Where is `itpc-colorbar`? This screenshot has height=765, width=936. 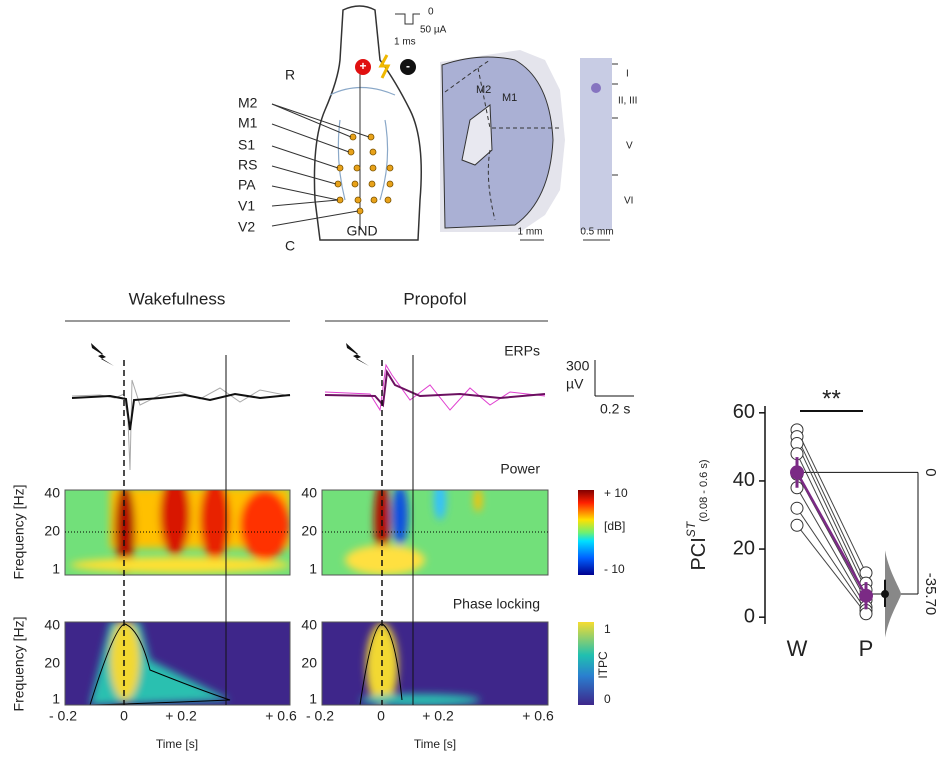
itpc-colorbar is located at coordinates (586, 663).